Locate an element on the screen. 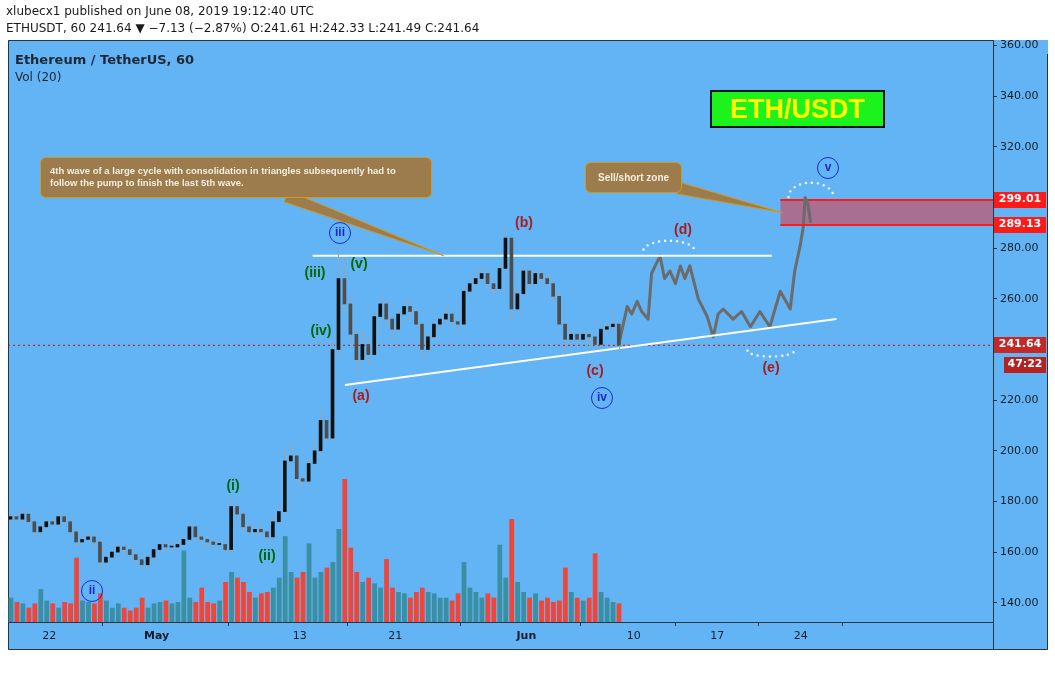 Image resolution: width=1055 pixels, height=687 pixels. x-tick-label: Jun is located at coordinates (526, 636).